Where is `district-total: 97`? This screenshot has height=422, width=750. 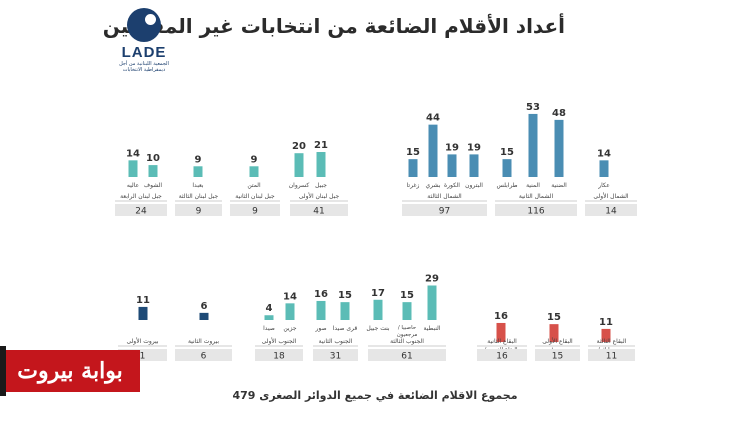 district-total: 97 is located at coordinates (444, 212).